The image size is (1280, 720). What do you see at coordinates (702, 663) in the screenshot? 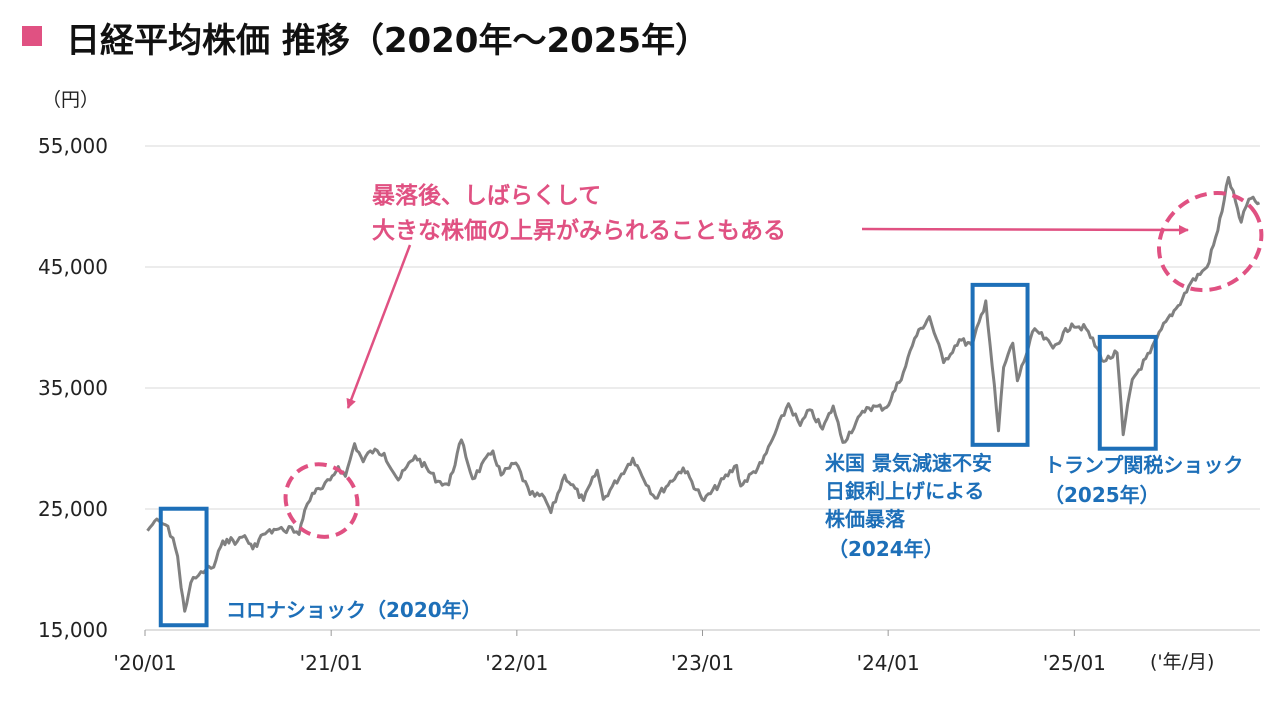
I see `x-tick-label: '23/01` at bounding box center [702, 663].